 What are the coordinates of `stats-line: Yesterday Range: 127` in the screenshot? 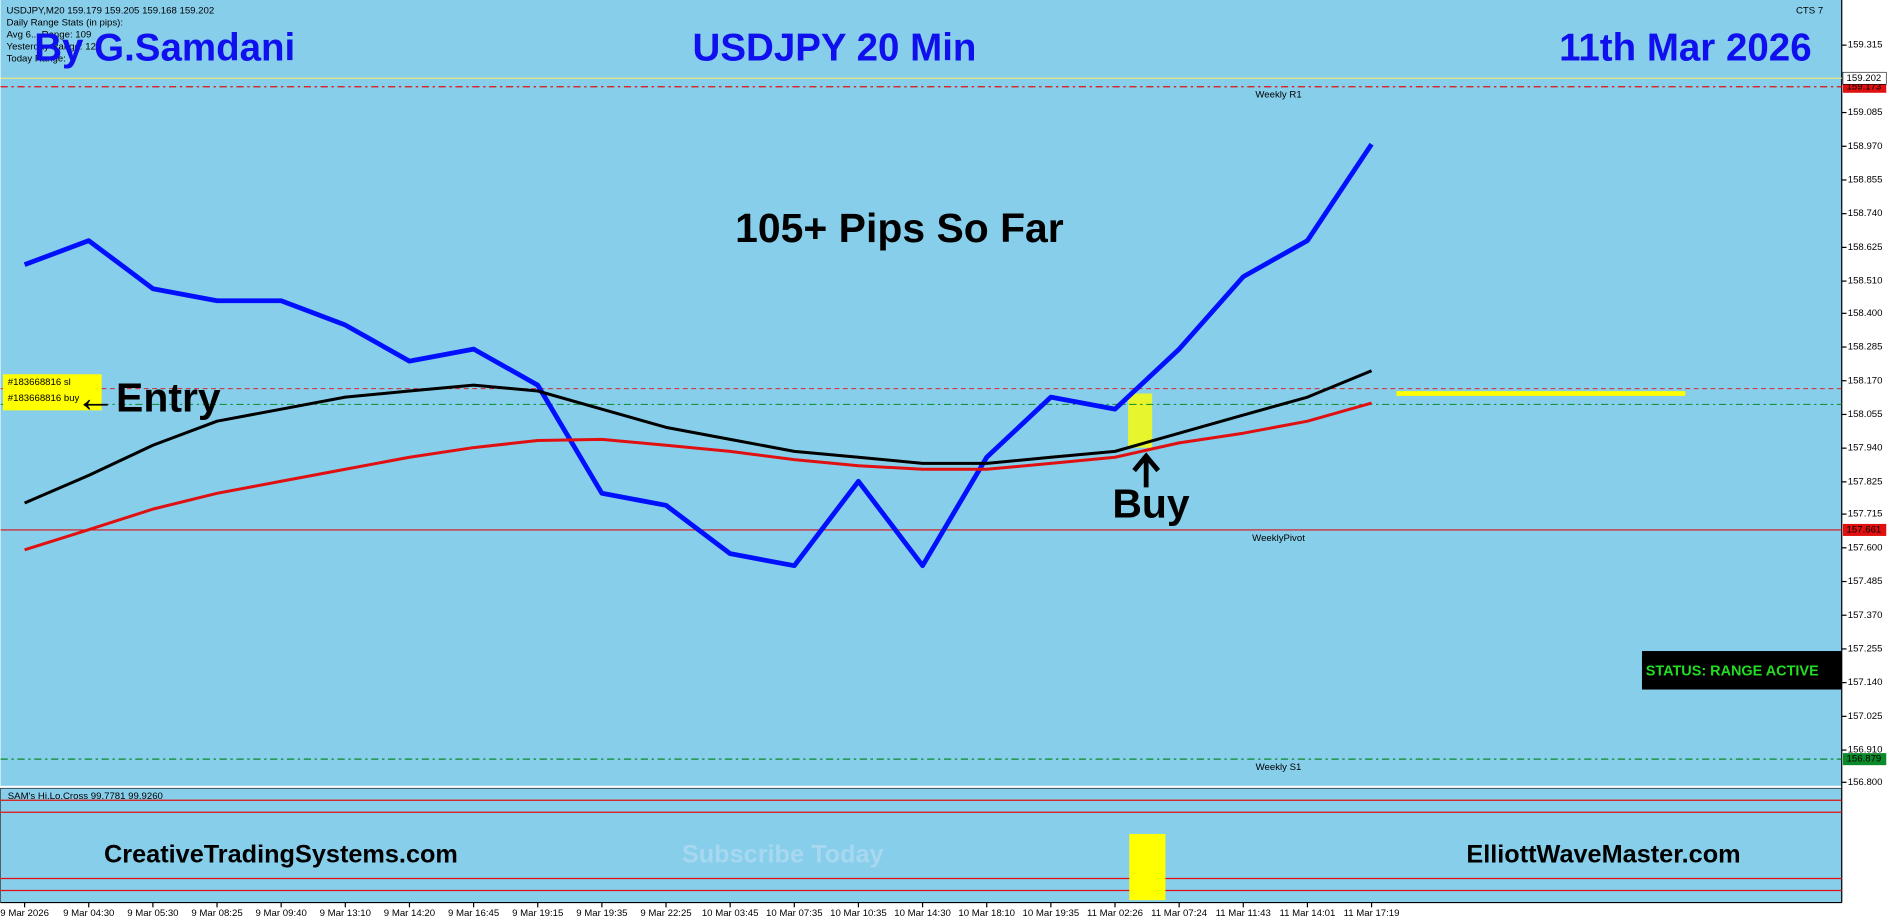 It's located at (54, 46).